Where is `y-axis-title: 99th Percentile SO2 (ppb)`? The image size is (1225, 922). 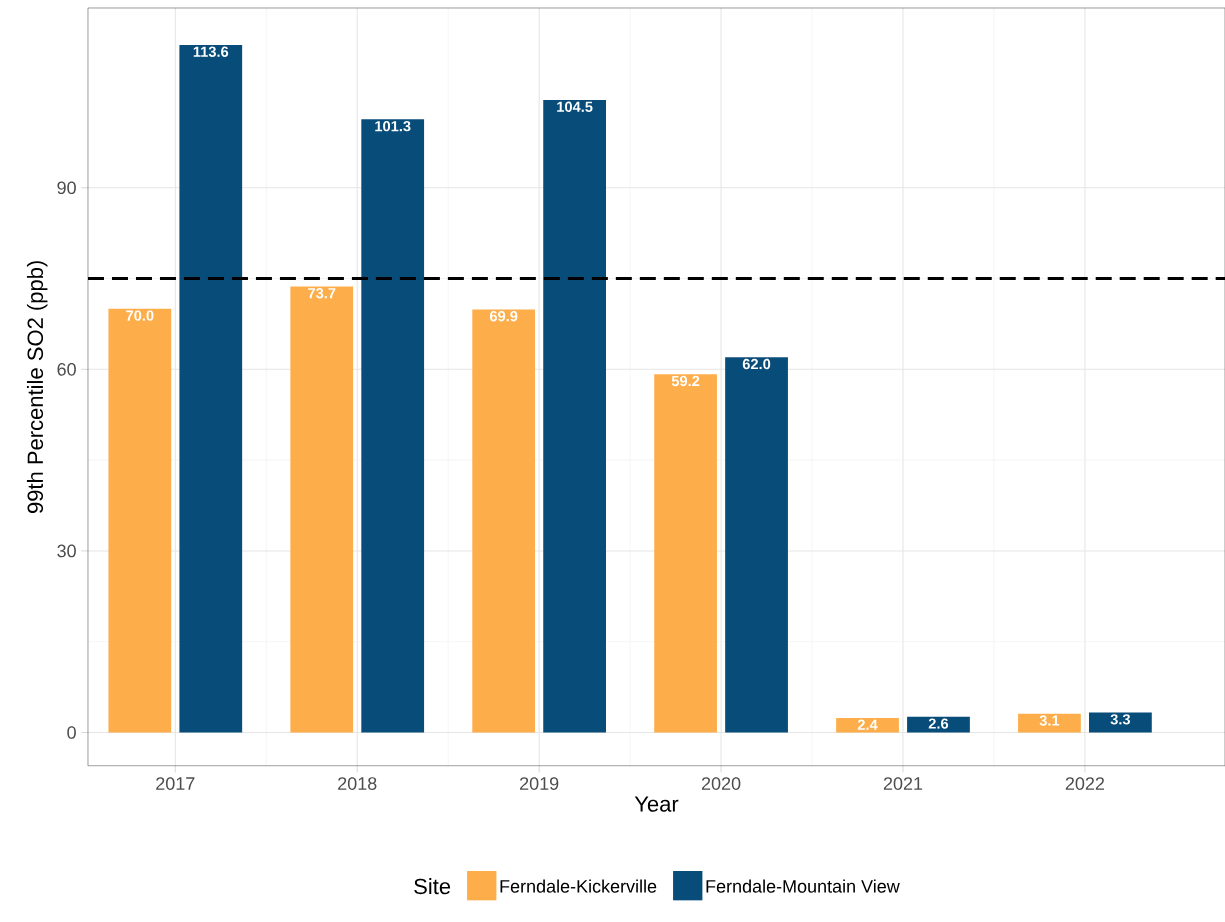
y-axis-title: 99th Percentile SO2 (ppb) is located at coordinates (37, 387).